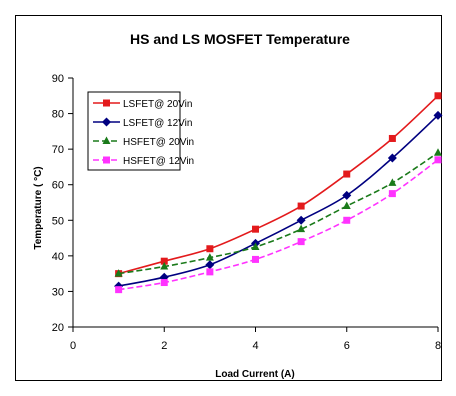  I want to click on y-tick-label: 80, so click(58, 115).